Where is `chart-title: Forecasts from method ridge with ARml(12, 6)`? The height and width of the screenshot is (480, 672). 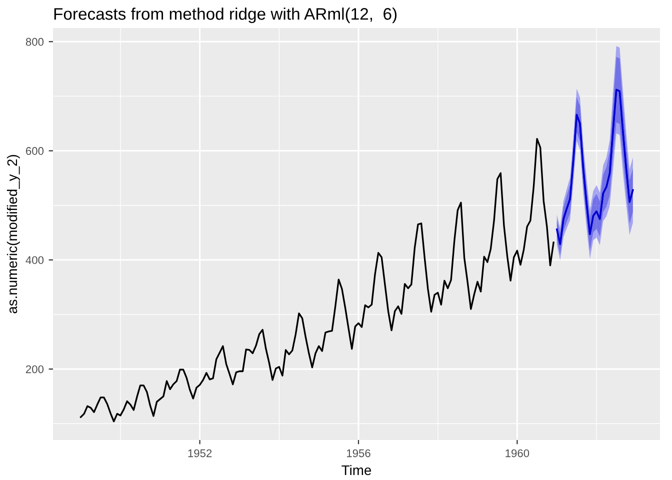 chart-title: Forecasts from method ridge with ARml(12, 6) is located at coordinates (225, 16).